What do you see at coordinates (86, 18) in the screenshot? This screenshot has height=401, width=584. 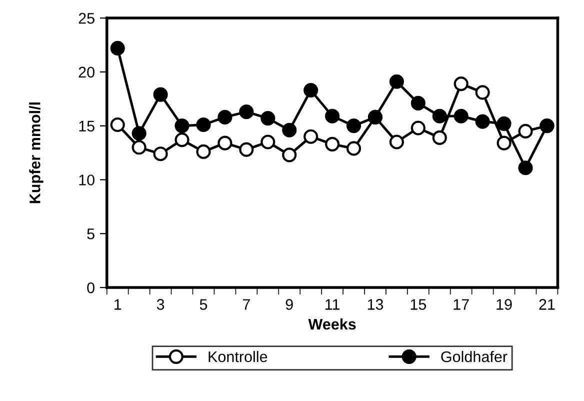 I see `y-tick-label: 25` at bounding box center [86, 18].